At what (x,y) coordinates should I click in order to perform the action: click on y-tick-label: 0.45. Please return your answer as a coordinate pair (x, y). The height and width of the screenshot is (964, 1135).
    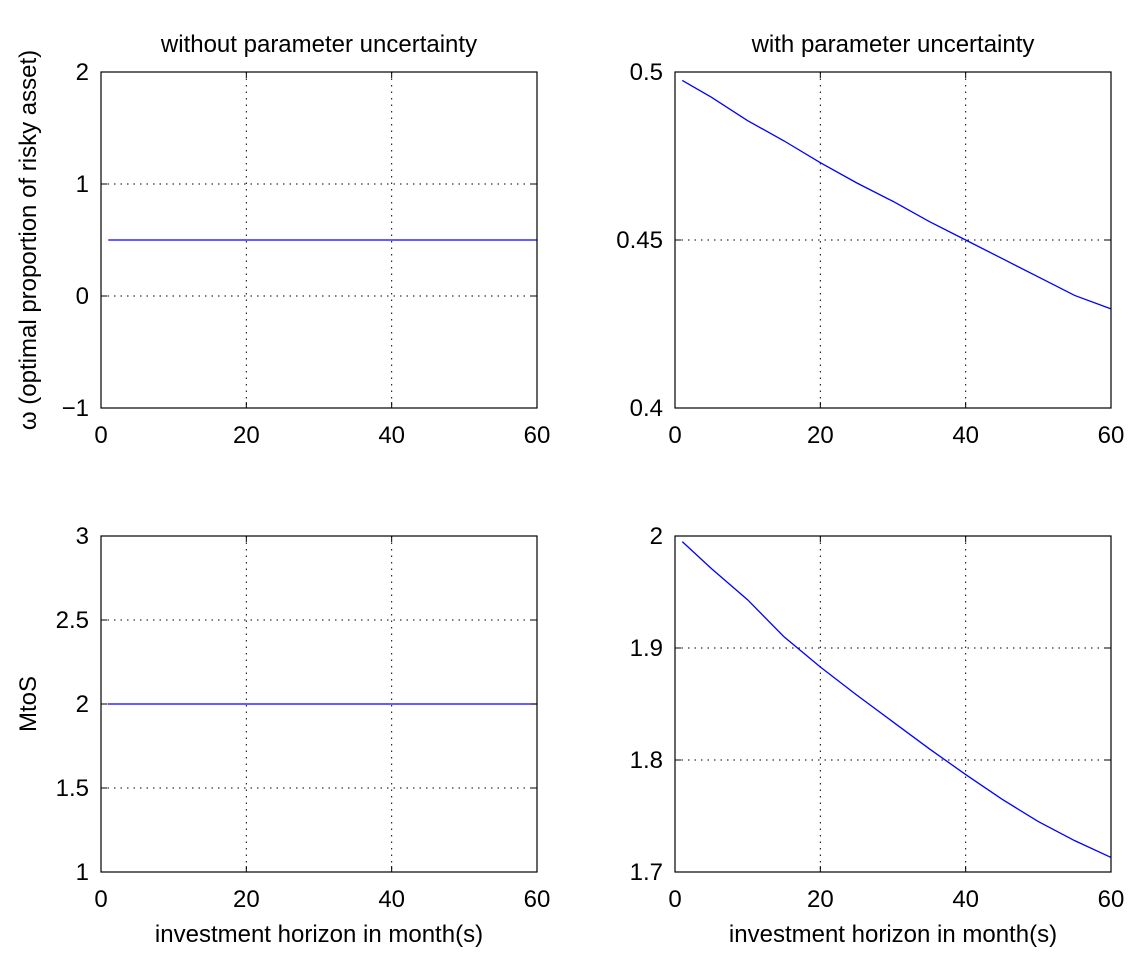
    Looking at the image, I should click on (639, 240).